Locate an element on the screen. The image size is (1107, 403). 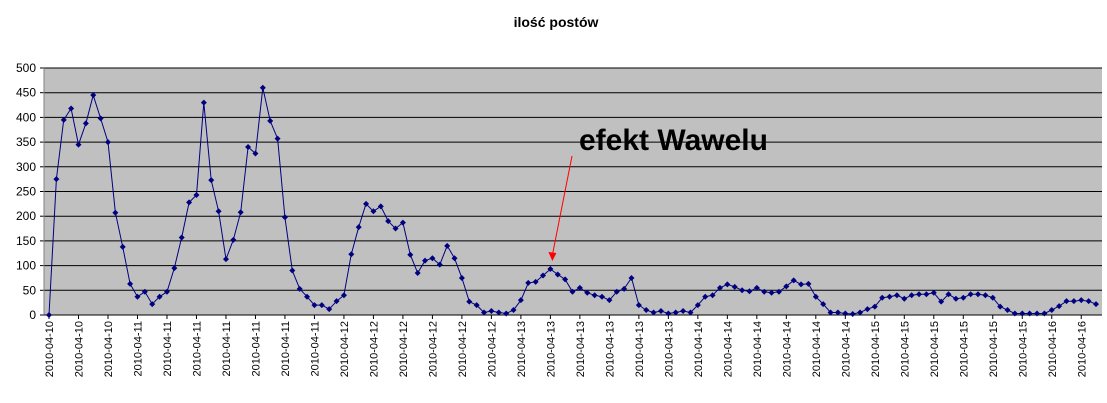
y-tick-label: 450 is located at coordinates (26, 93).